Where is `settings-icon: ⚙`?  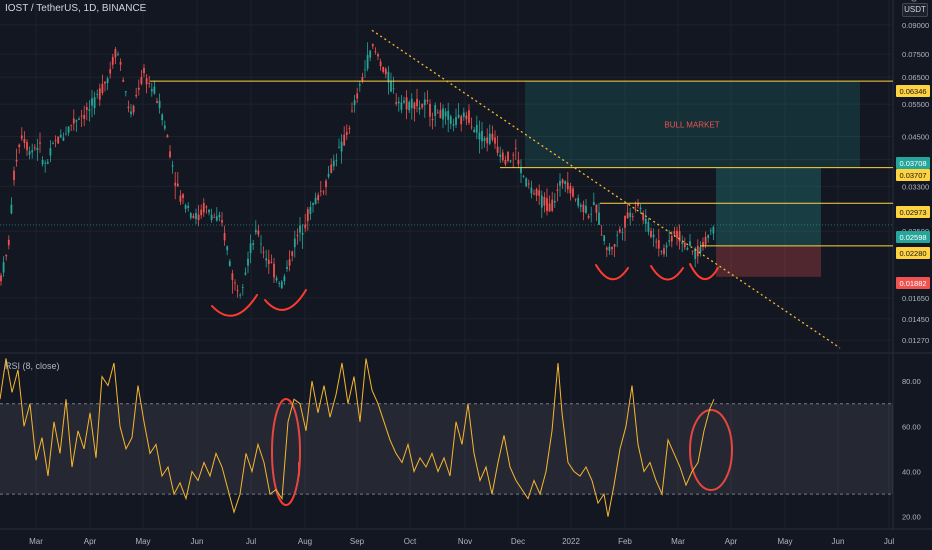
settings-icon: ⚙ is located at coordinates (914, 3).